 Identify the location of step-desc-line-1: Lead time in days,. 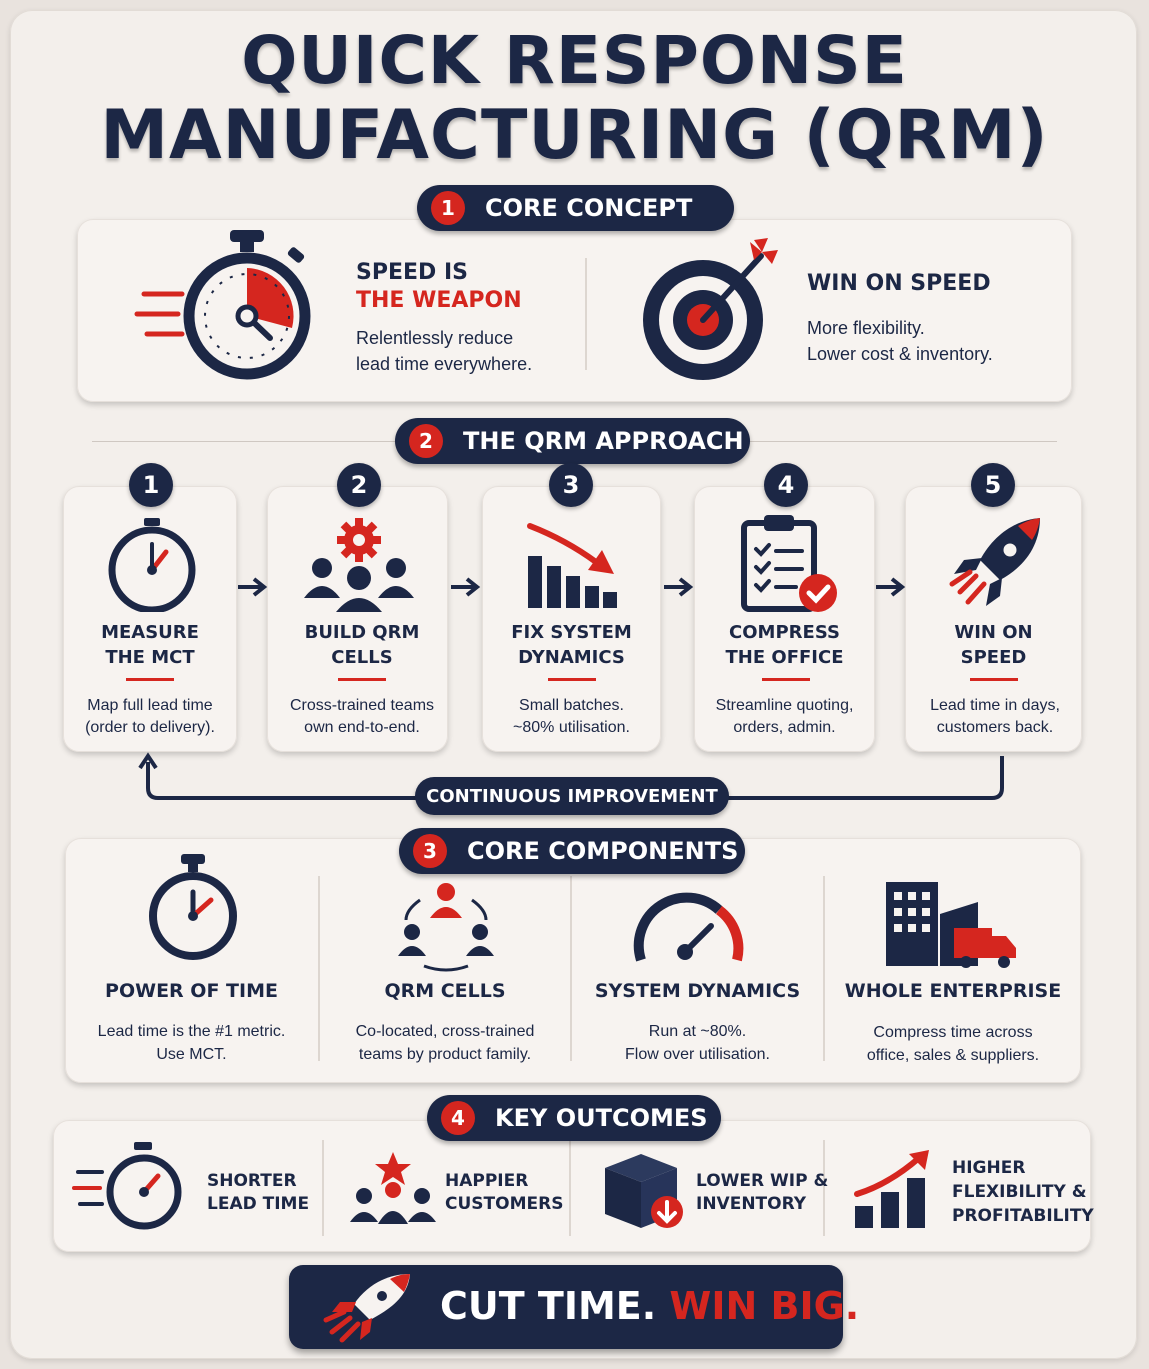
(995, 705).